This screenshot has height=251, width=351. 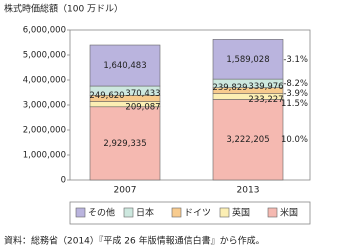 What do you see at coordinates (142, 108) in the screenshot?
I see `value-label: 209,087` at bounding box center [142, 108].